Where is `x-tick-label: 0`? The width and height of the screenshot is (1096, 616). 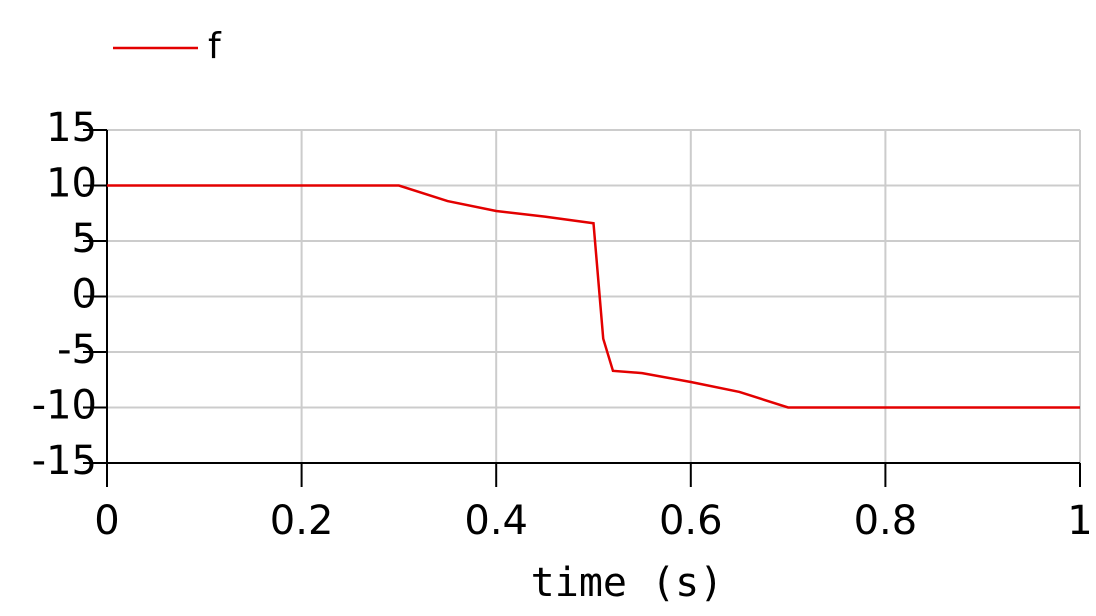 x-tick-label: 0 is located at coordinates (106, 521).